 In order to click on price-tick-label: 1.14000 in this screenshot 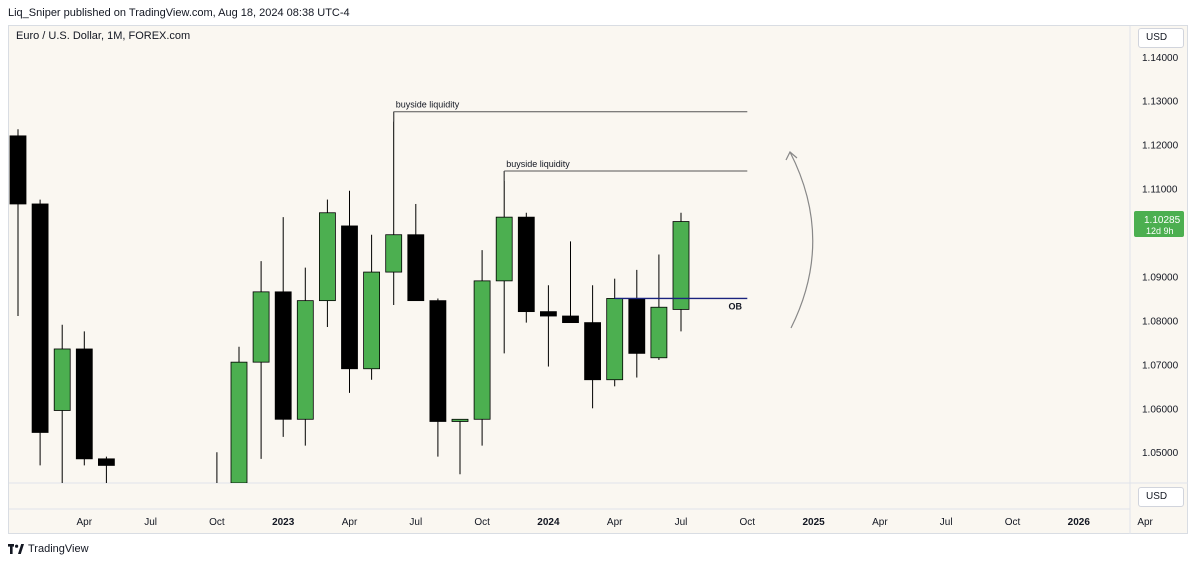, I will do `click(1160, 58)`.